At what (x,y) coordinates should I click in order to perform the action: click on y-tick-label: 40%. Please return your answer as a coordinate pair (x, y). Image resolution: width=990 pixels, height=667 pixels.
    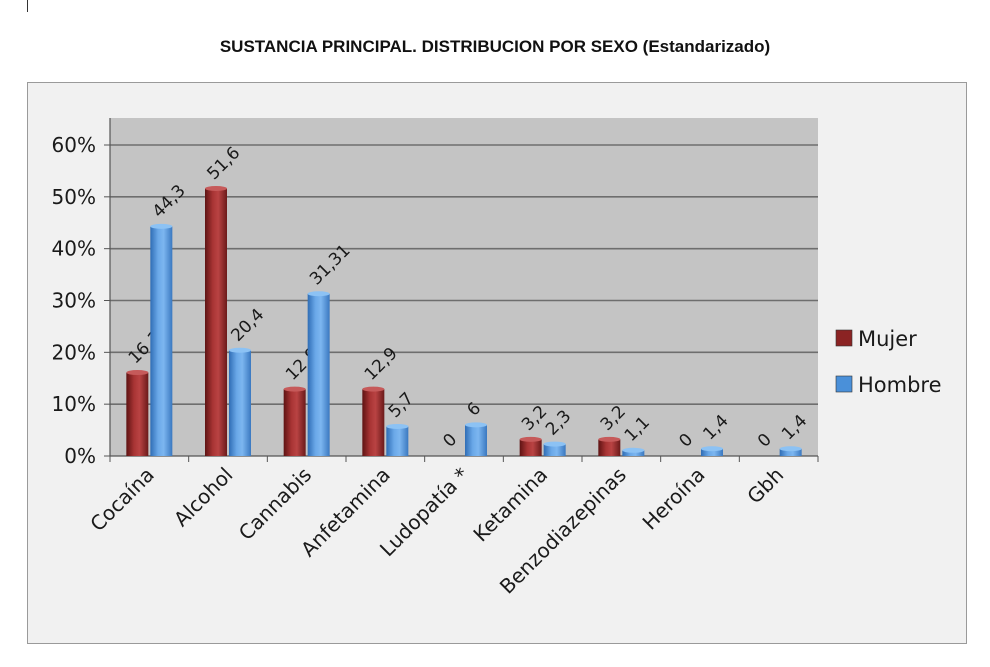
    Looking at the image, I should click on (74, 249).